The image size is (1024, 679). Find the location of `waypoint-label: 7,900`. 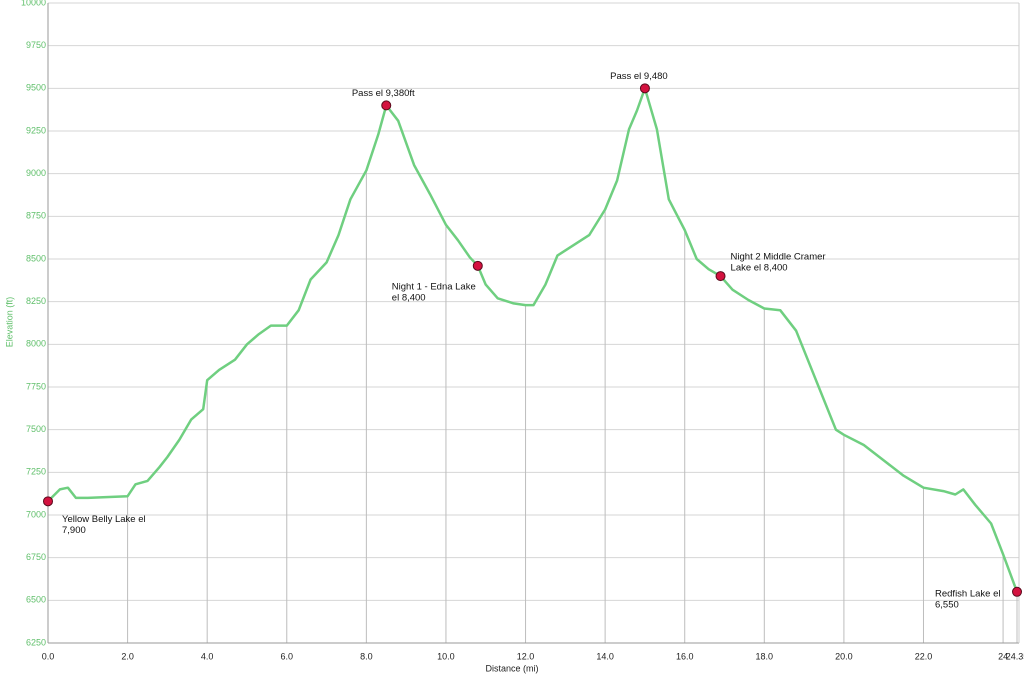

waypoint-label: 7,900 is located at coordinates (74, 530).